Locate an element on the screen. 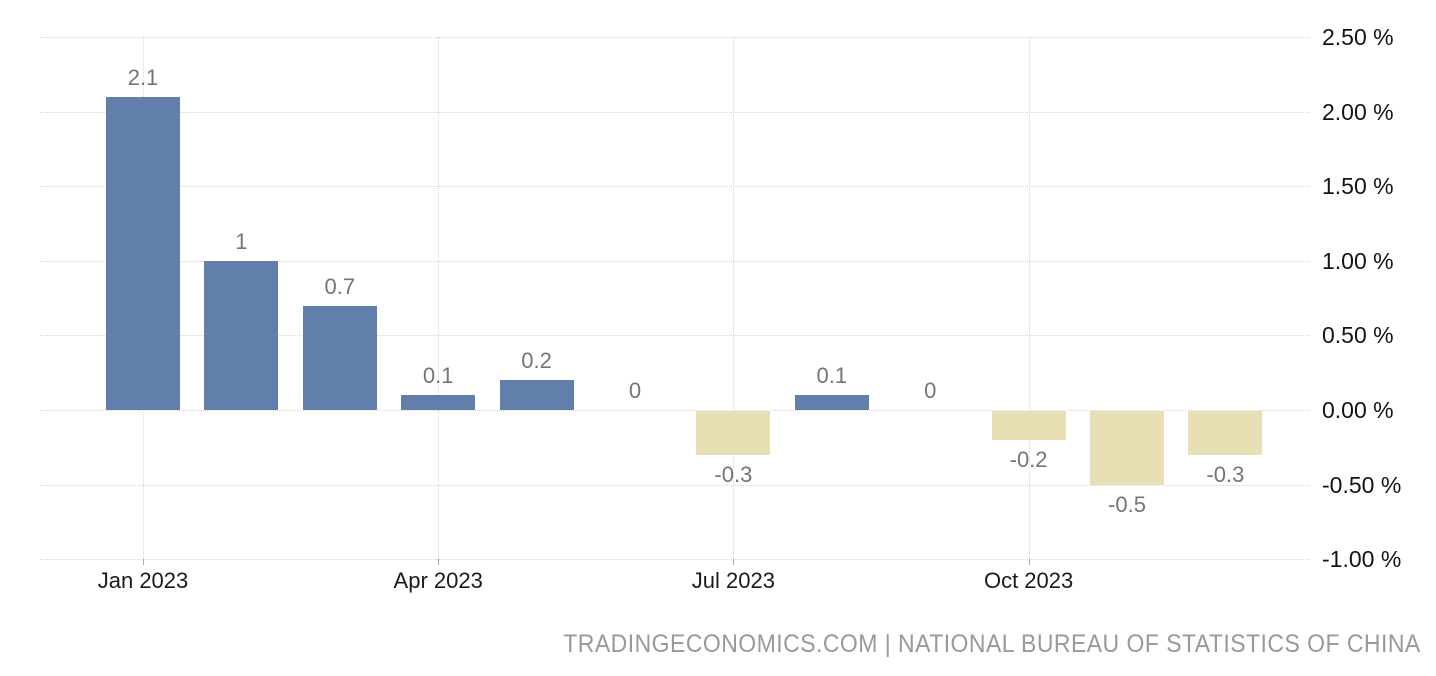  y-axis-tick-label: 0.00 % is located at coordinates (1358, 410).